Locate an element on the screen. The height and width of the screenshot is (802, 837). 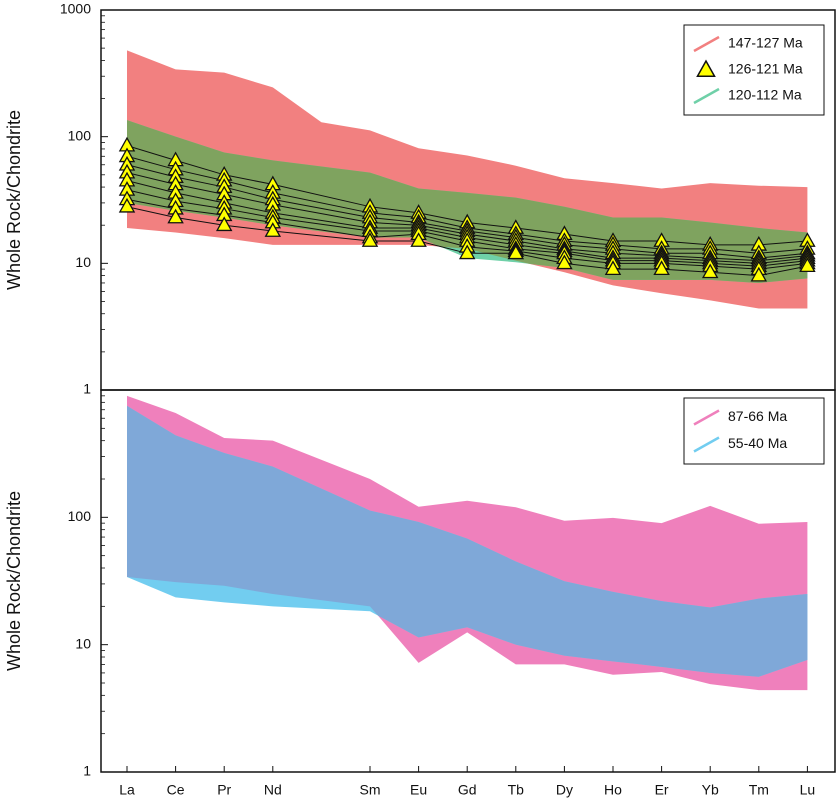
x-tick-label: Er is located at coordinates (662, 790).